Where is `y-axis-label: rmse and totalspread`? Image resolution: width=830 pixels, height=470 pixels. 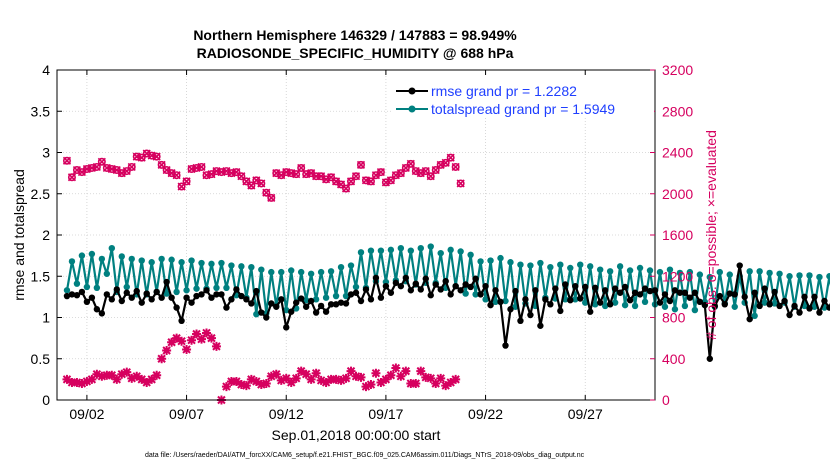 y-axis-label: rmse and totalspread is located at coordinates (19, 235).